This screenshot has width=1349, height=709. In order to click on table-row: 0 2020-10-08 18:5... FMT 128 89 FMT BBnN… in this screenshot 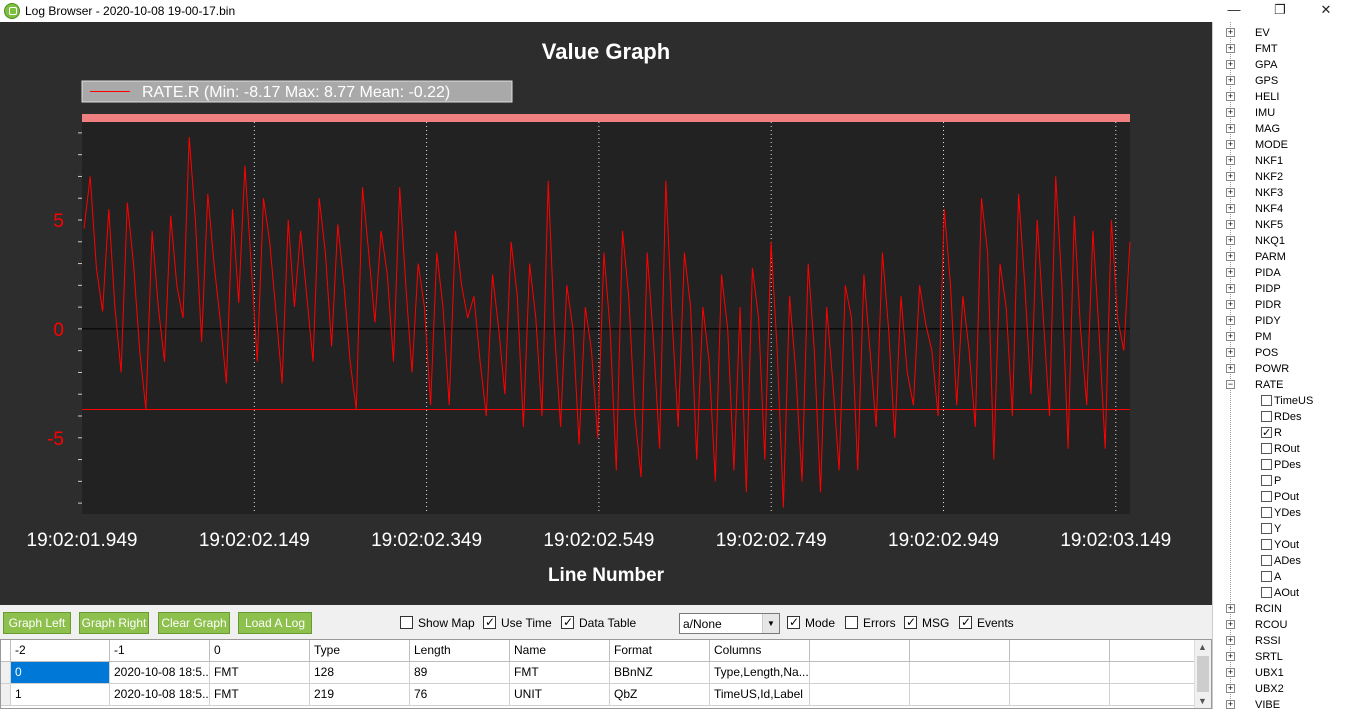, I will do `click(598, 673)`.